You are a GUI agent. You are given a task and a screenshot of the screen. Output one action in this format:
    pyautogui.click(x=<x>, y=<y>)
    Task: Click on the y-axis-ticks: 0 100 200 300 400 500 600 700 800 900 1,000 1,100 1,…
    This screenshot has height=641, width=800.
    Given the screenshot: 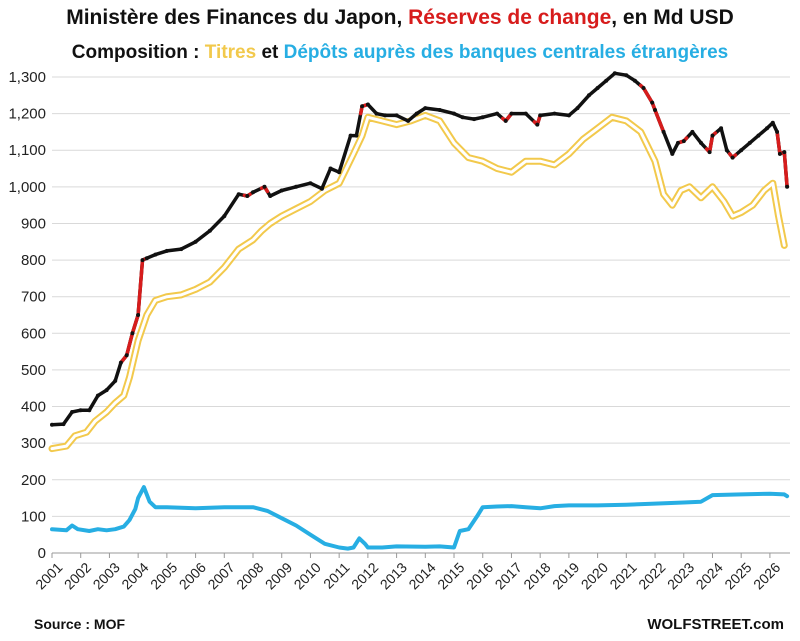 What is the action you would take?
    pyautogui.click(x=27, y=315)
    